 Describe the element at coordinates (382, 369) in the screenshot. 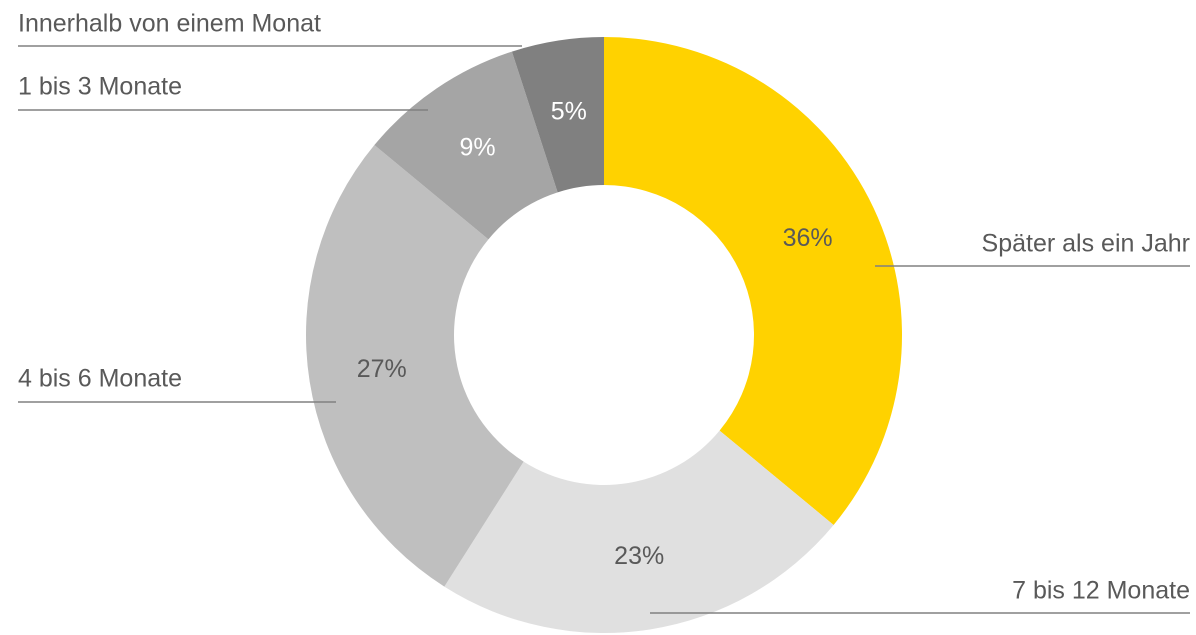

I see `value-label: 27%` at that location.